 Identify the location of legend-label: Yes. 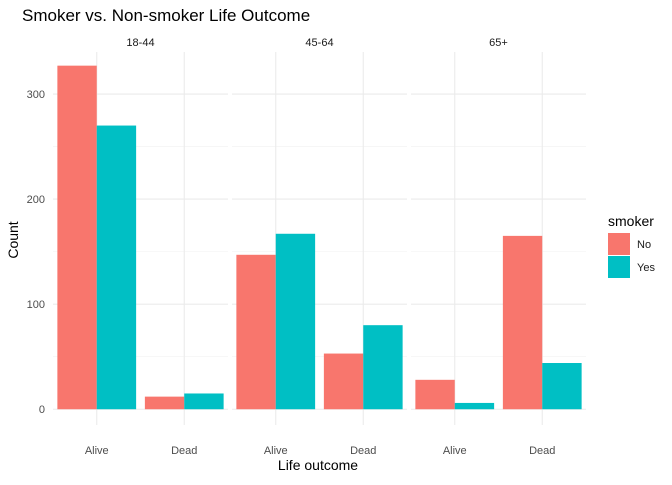
(646, 268).